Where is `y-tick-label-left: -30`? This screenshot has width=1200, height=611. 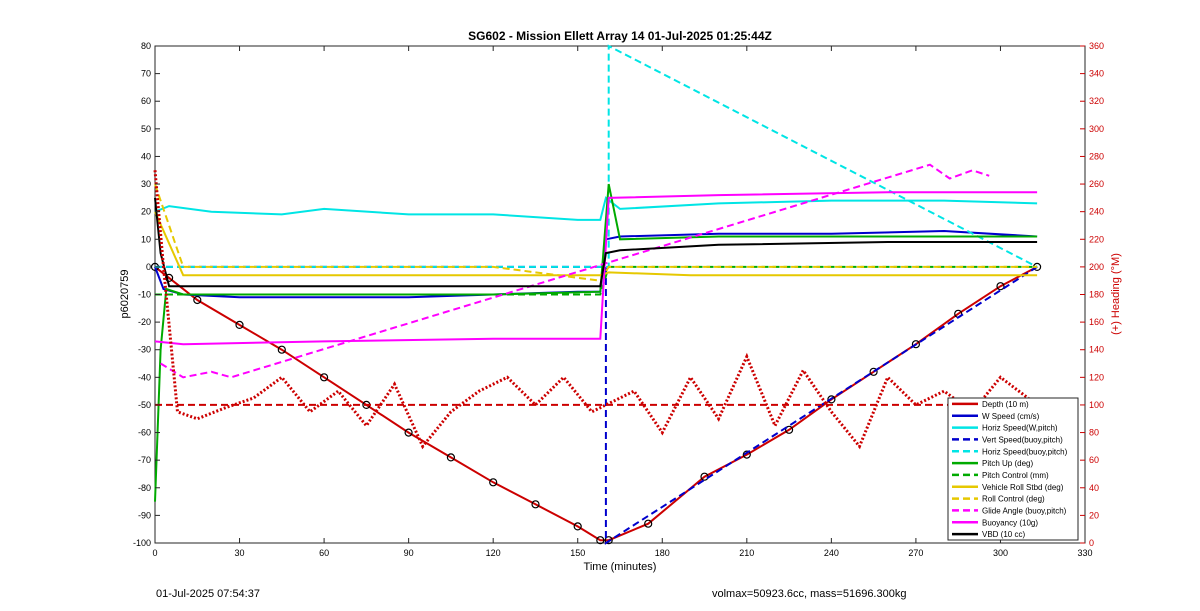 y-tick-label-left: -30 is located at coordinates (144, 350).